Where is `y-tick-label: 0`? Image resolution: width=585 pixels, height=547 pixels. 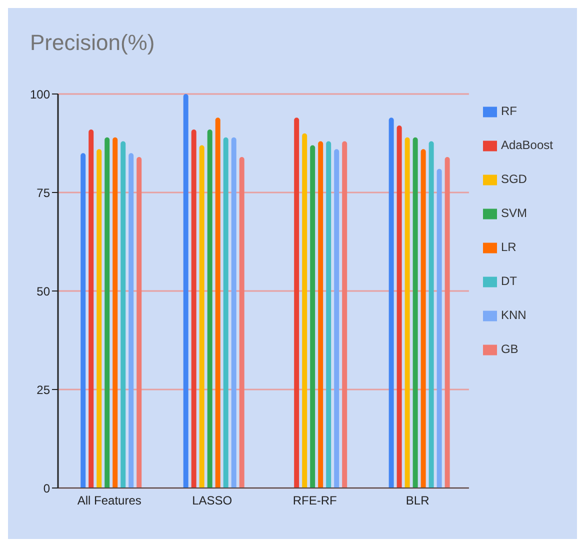
y-tick-label: 0 is located at coordinates (46, 488).